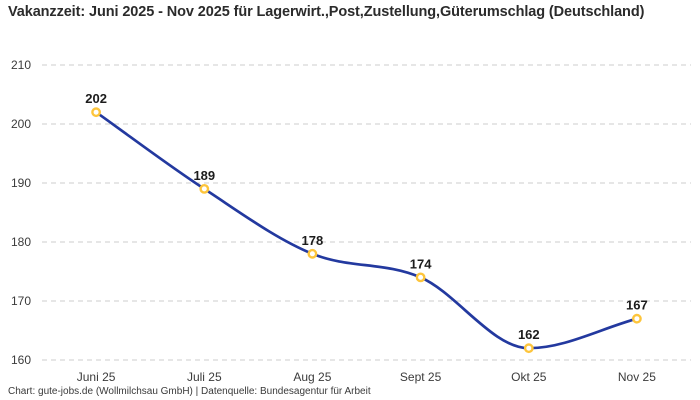 The image size is (700, 400). What do you see at coordinates (21, 65) in the screenshot?
I see `y-tick-label: 210` at bounding box center [21, 65].